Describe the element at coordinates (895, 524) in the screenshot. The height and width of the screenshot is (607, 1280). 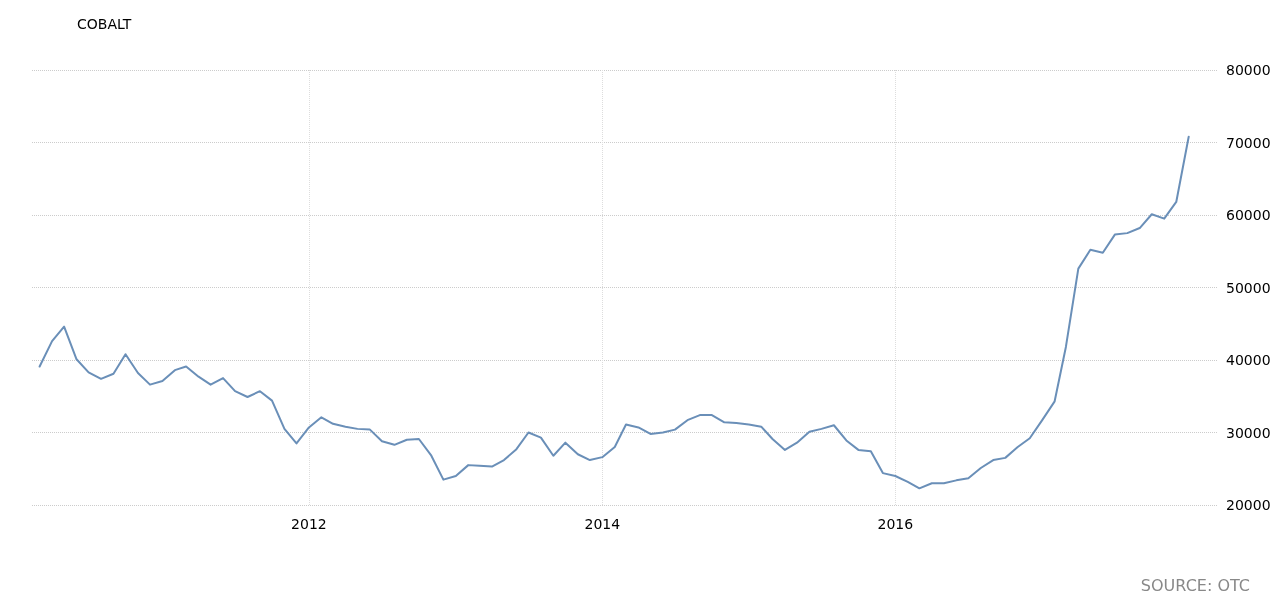
I see `x-tick-label: 2016` at that location.